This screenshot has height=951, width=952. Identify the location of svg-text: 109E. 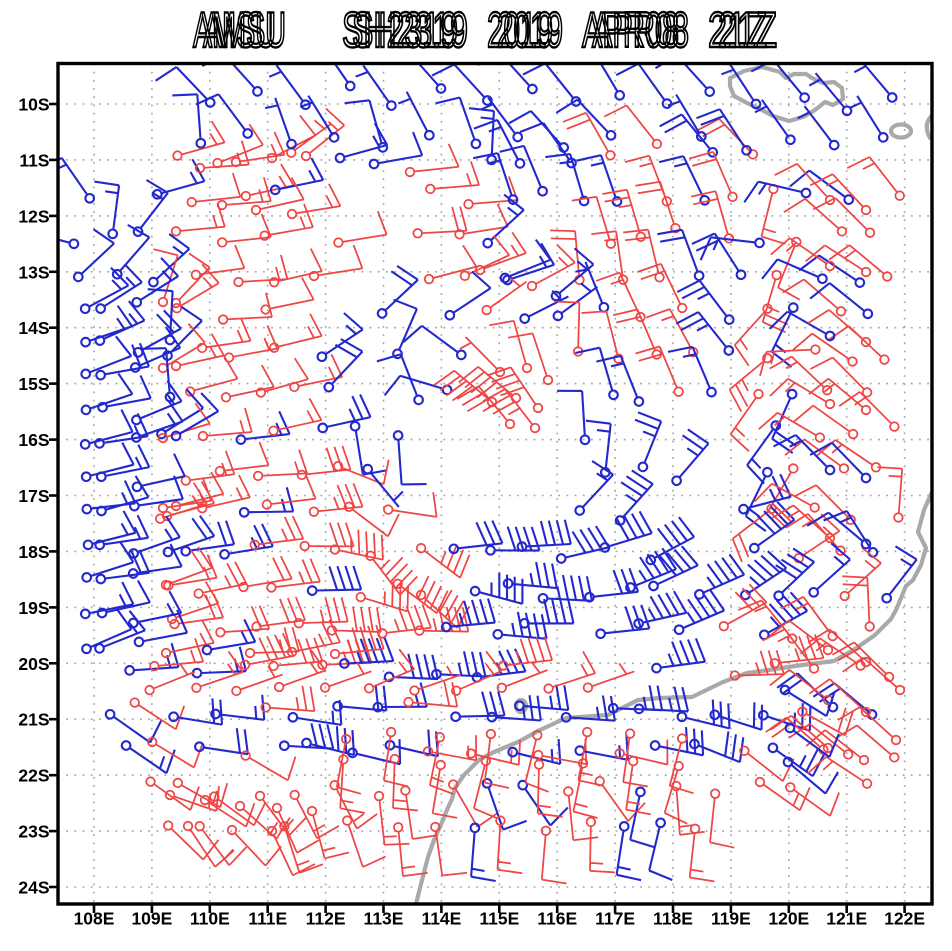
(151, 919).